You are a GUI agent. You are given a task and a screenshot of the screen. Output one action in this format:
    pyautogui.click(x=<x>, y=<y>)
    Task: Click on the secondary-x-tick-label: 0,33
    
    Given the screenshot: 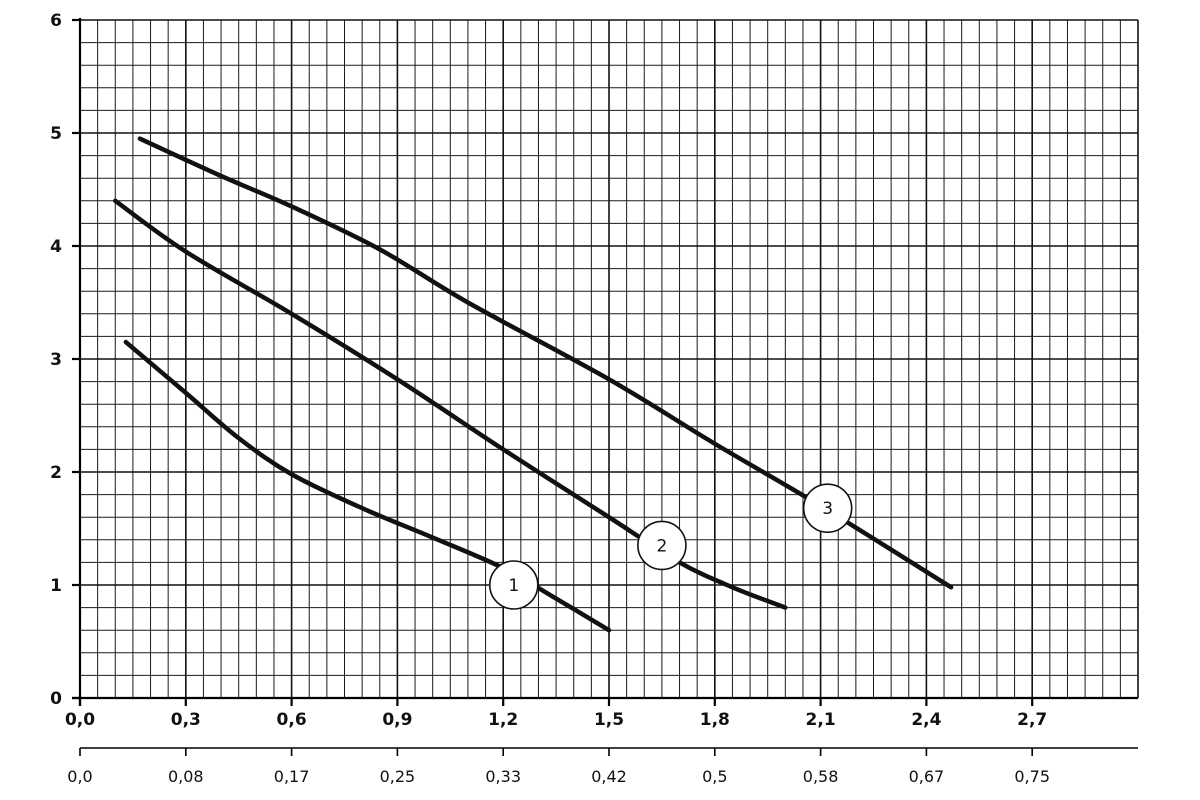 What is the action you would take?
    pyautogui.click(x=503, y=776)
    